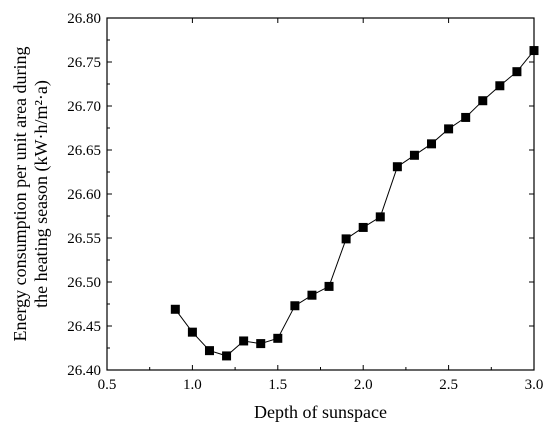 This screenshot has width=550, height=430. Describe the element at coordinates (320, 412) in the screenshot. I see `x-axis-title: Depth of sunspace` at that location.